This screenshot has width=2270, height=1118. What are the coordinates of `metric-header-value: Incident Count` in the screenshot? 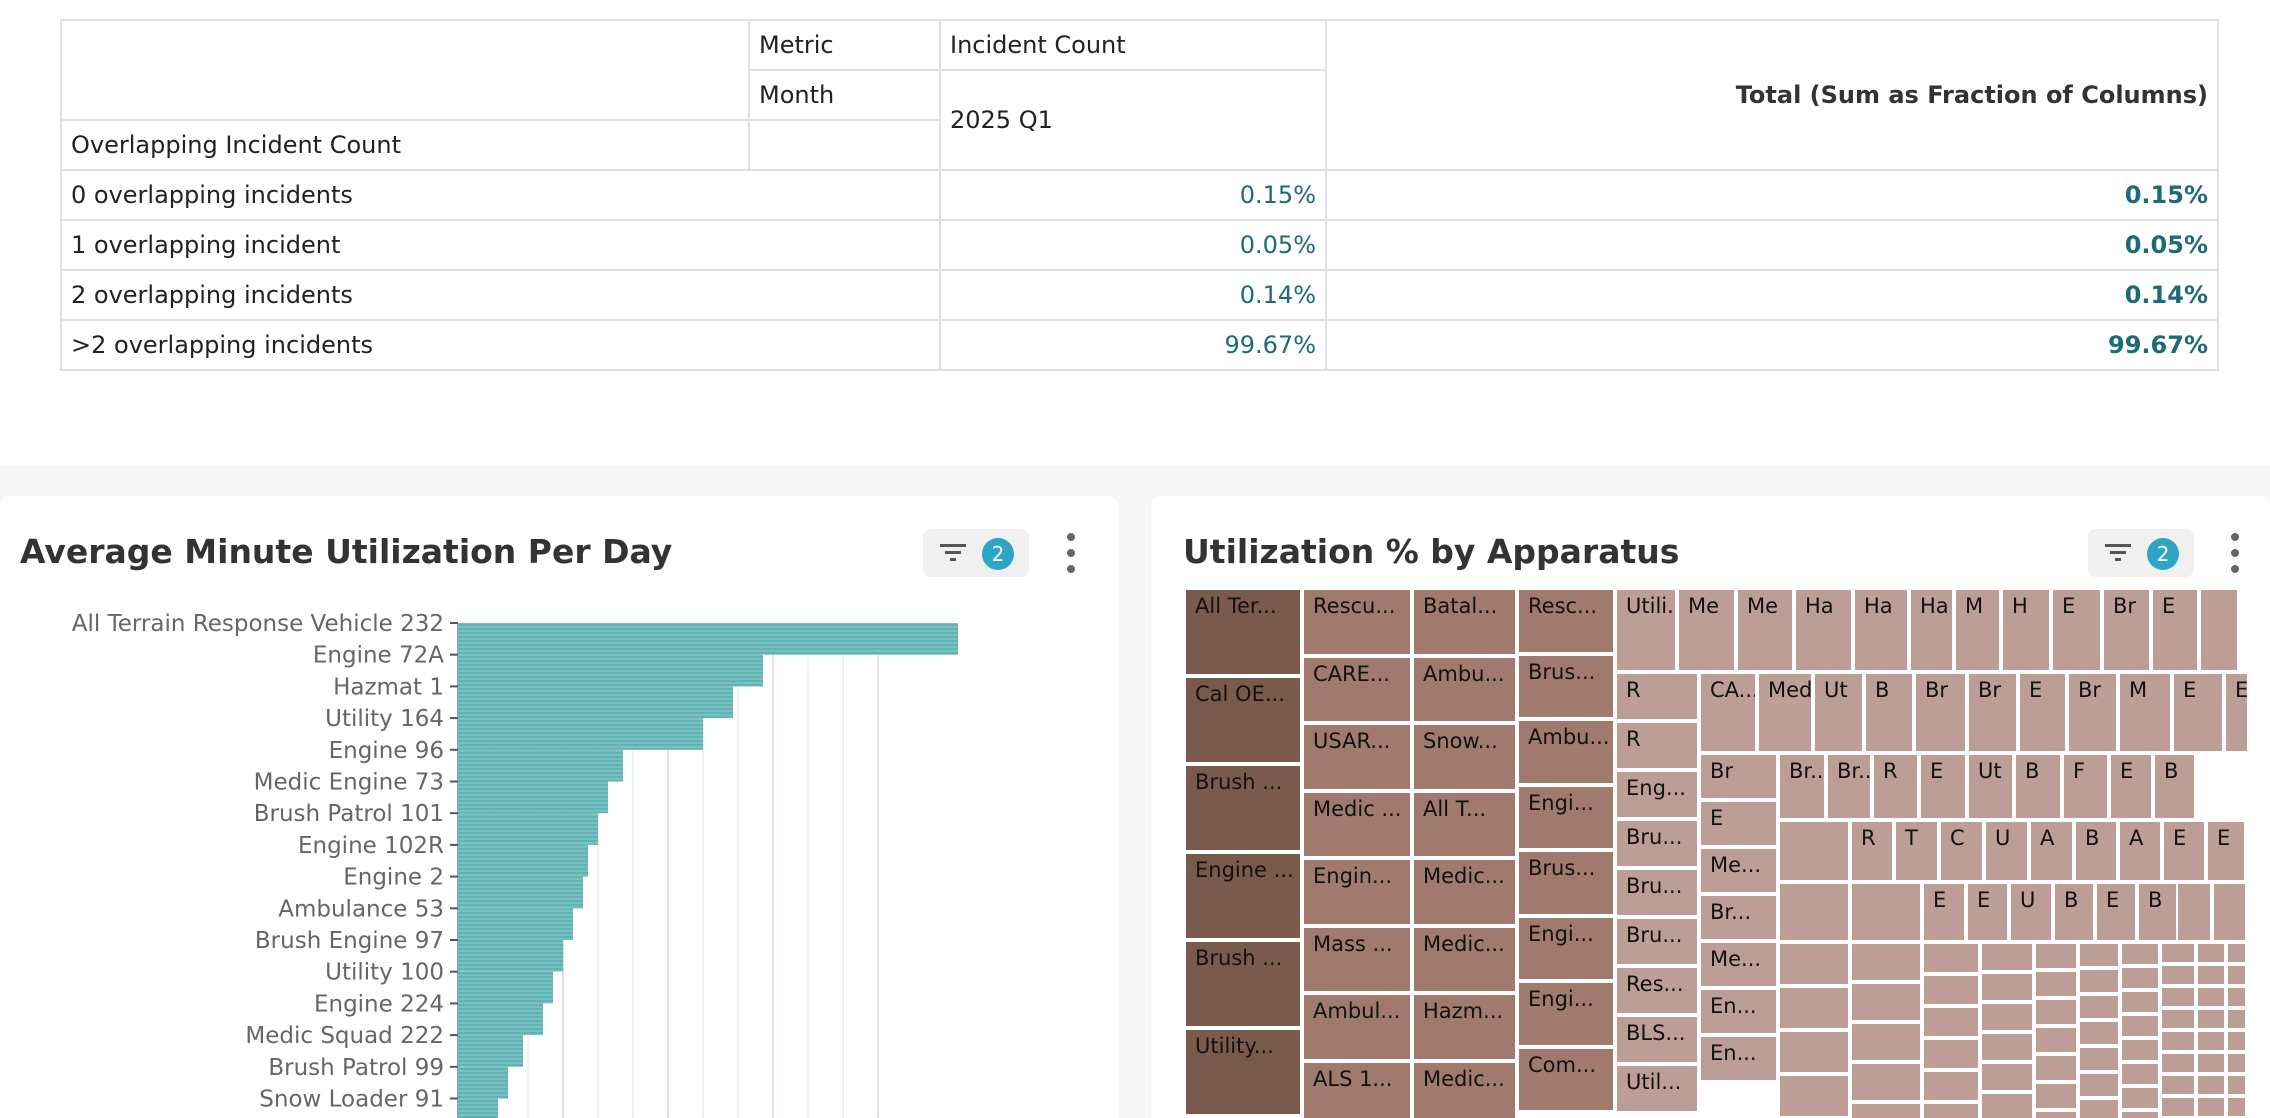 It's located at (1133, 45).